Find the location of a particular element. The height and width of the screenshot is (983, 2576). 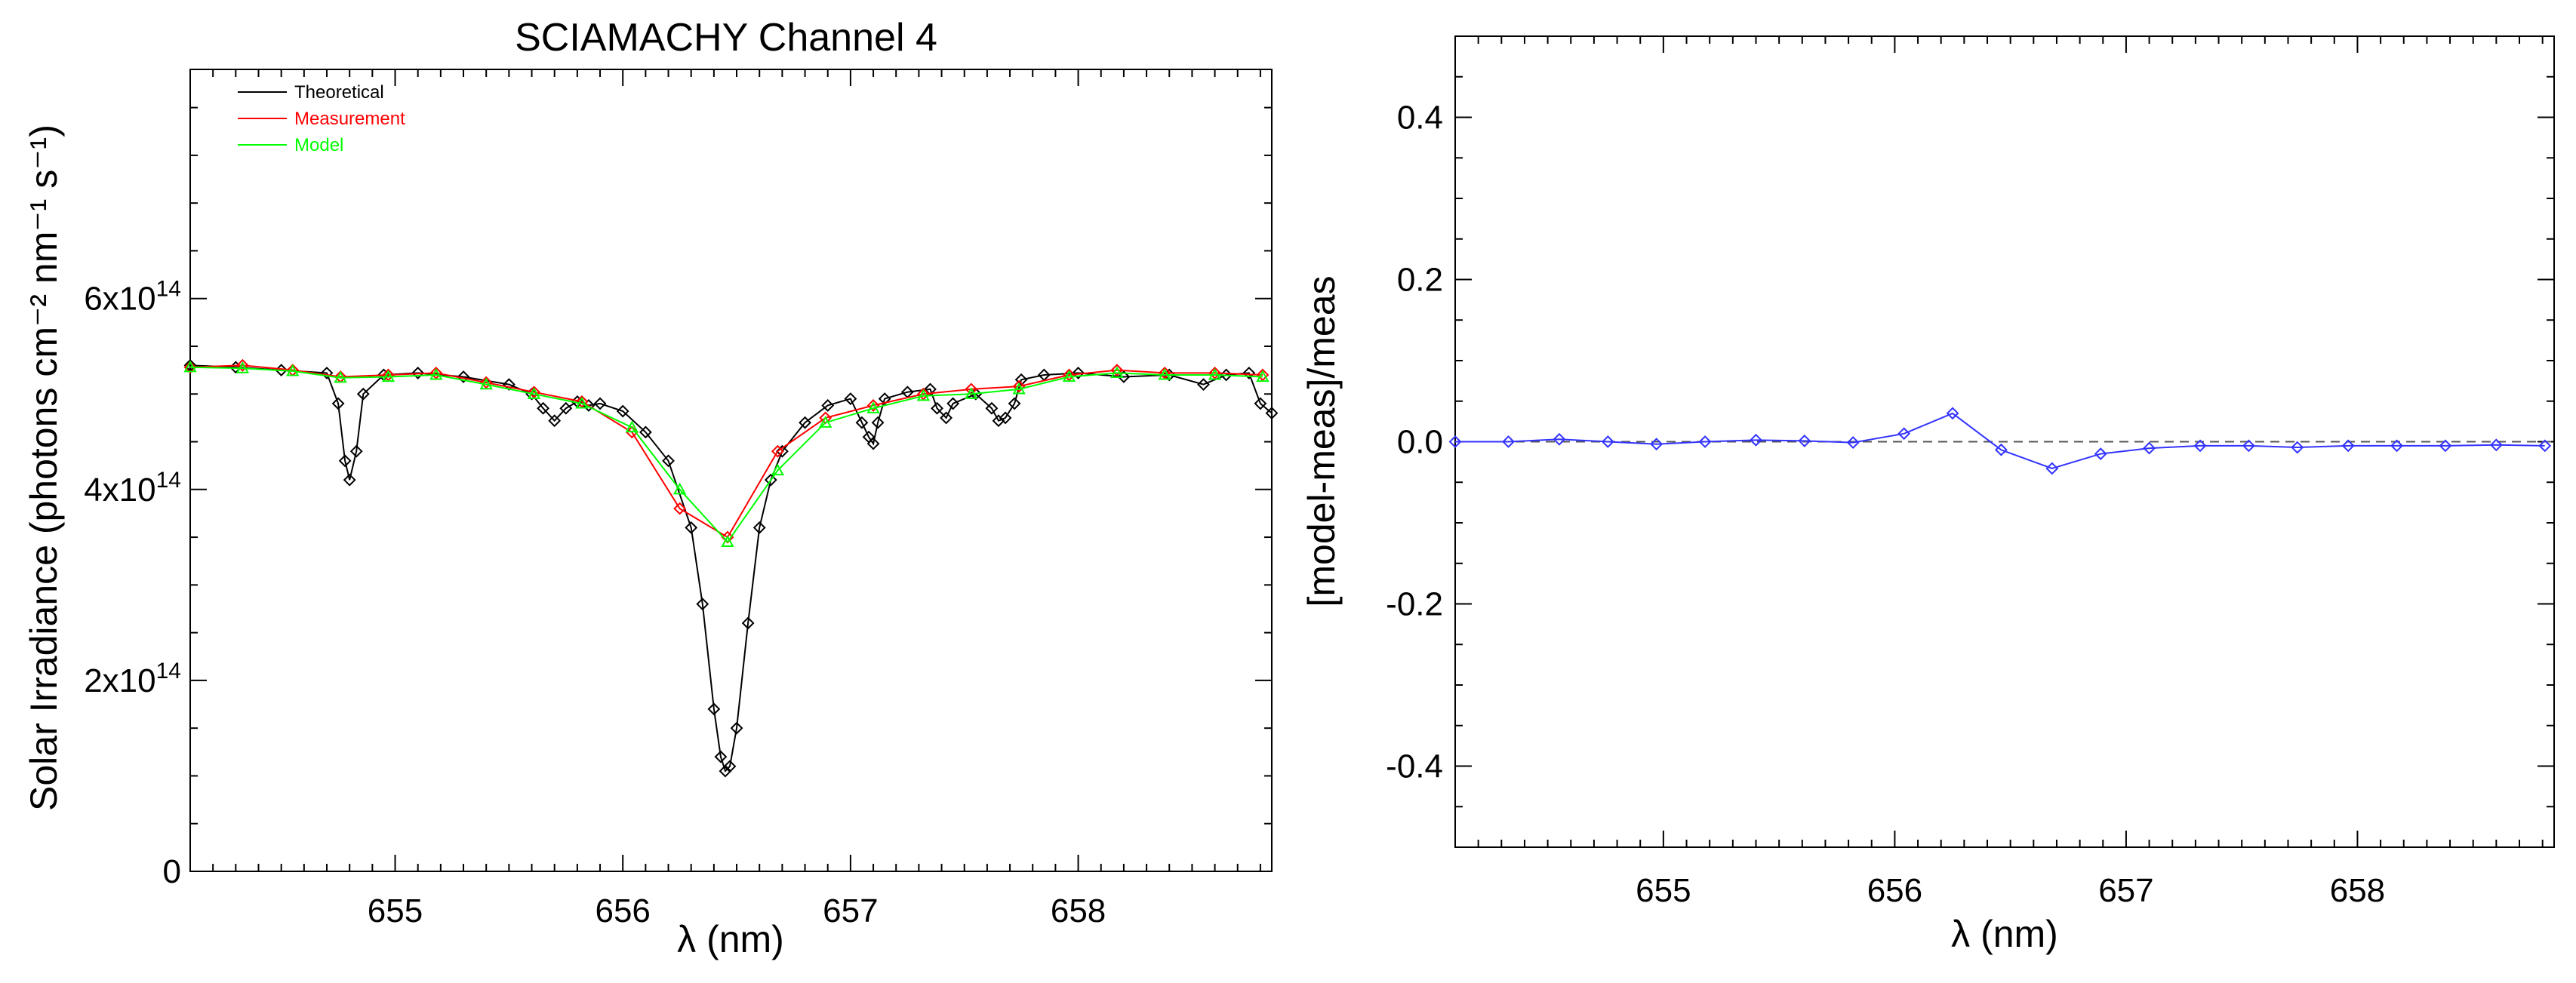

right-series-line-model-meas-meas is located at coordinates (2000, 441).